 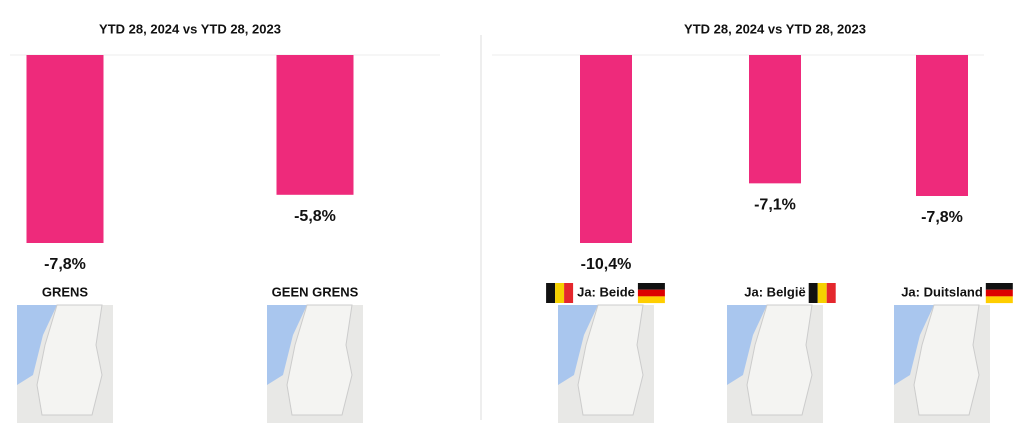 What do you see at coordinates (942, 291) in the screenshot?
I see `category-label: Ja: Duitsland` at bounding box center [942, 291].